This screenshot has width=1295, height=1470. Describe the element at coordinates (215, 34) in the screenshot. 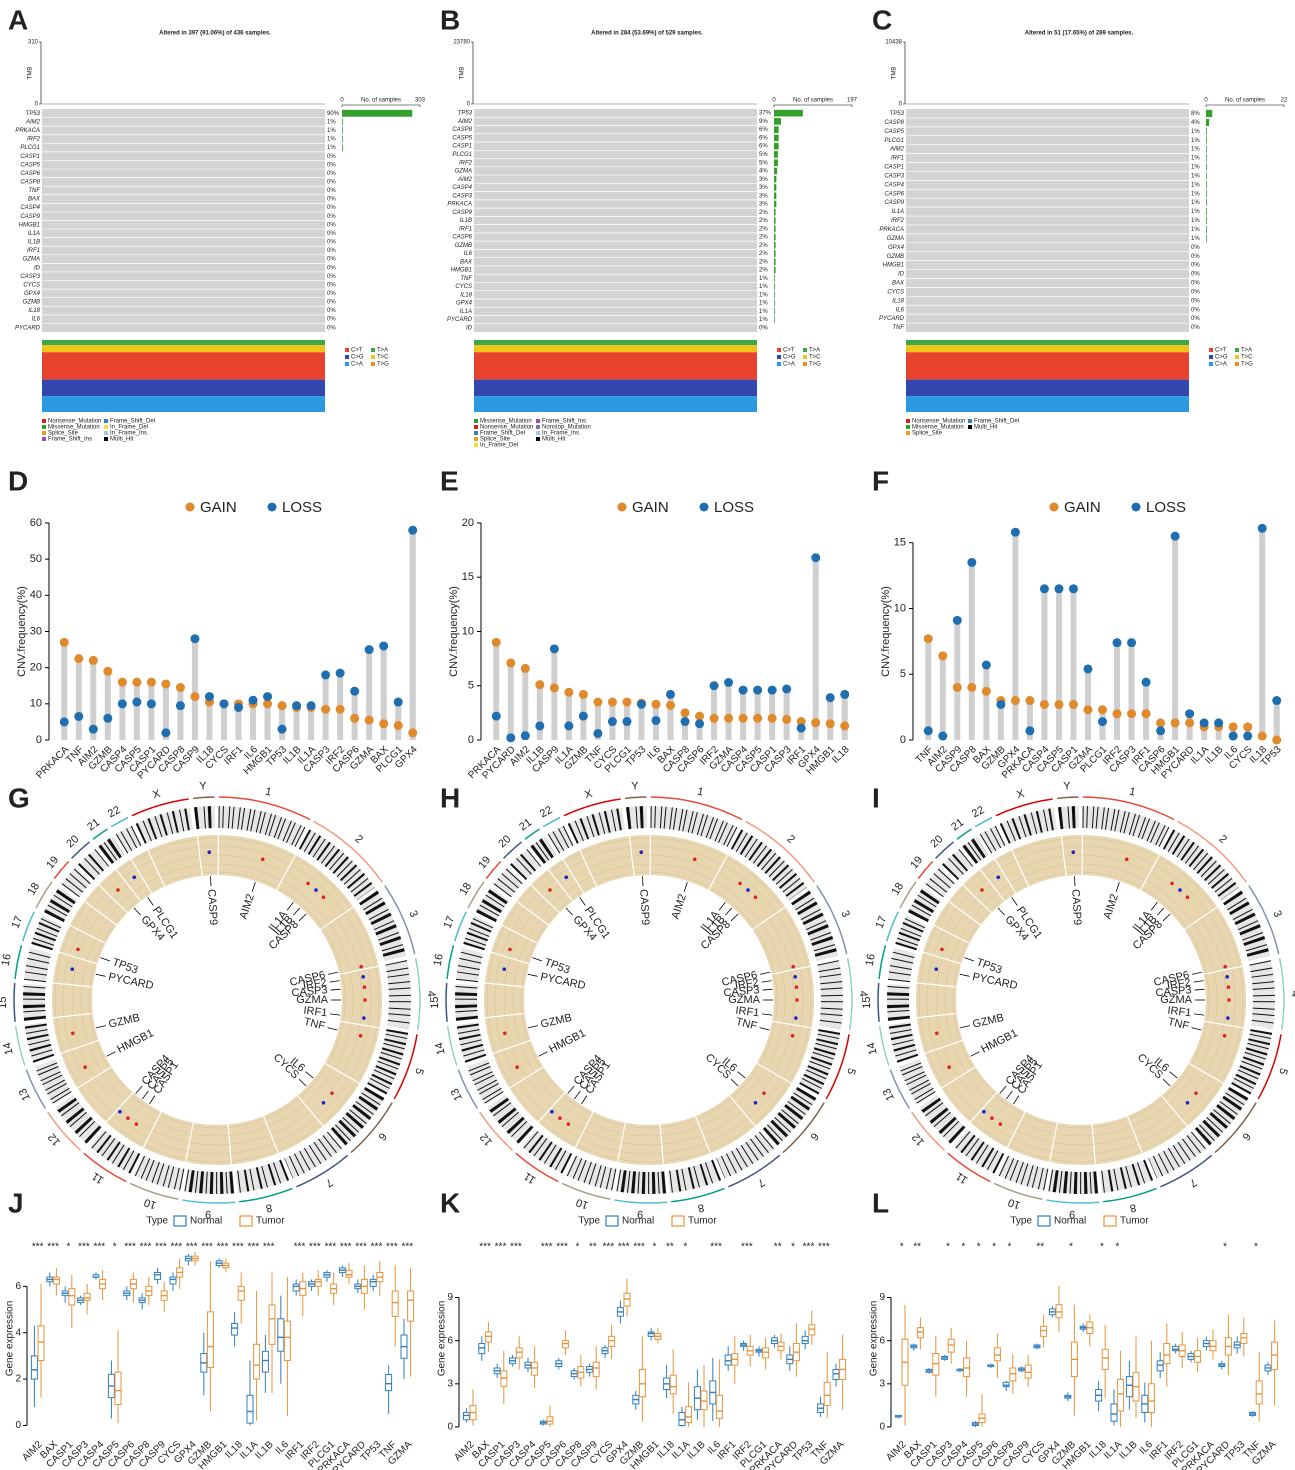

I see `oncoplot-title: Altered in 397 (91.06%) of 436 samples.` at that location.